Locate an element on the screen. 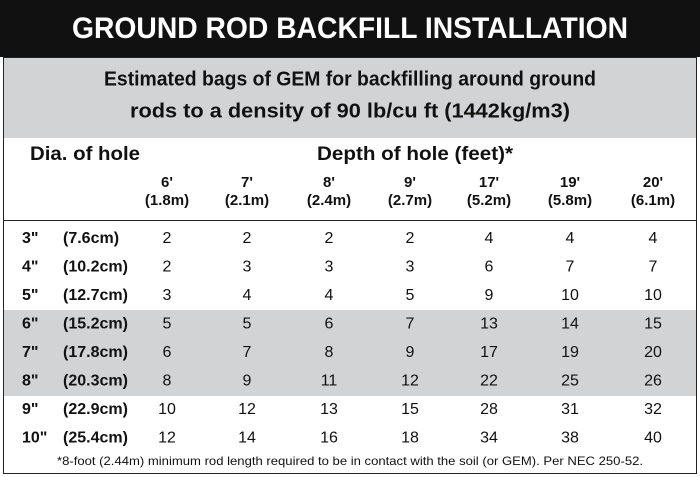 The height and width of the screenshot is (477, 700). column-metric: (2.1m) is located at coordinates (247, 200).